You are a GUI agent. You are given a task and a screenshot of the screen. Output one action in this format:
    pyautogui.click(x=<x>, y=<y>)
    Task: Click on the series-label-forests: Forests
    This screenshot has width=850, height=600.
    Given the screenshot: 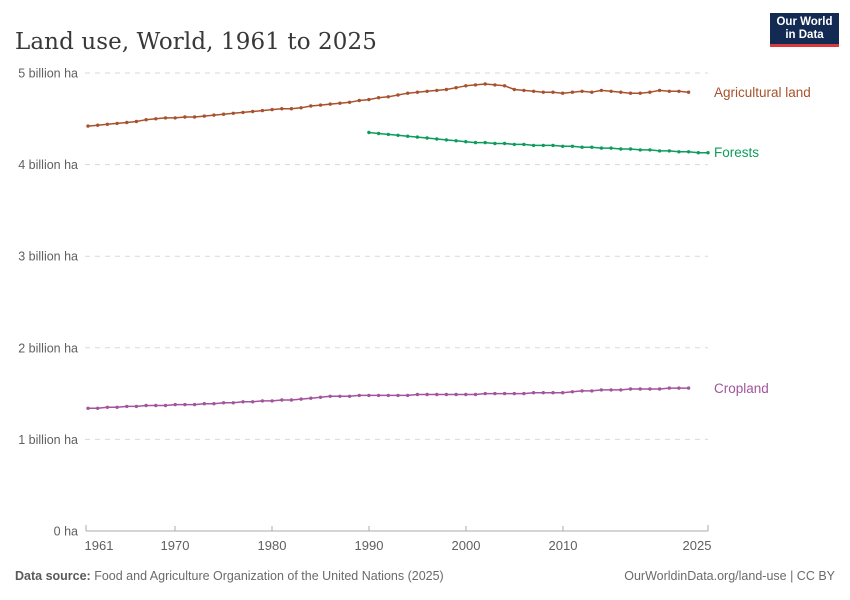 What is the action you would take?
    pyautogui.click(x=737, y=153)
    